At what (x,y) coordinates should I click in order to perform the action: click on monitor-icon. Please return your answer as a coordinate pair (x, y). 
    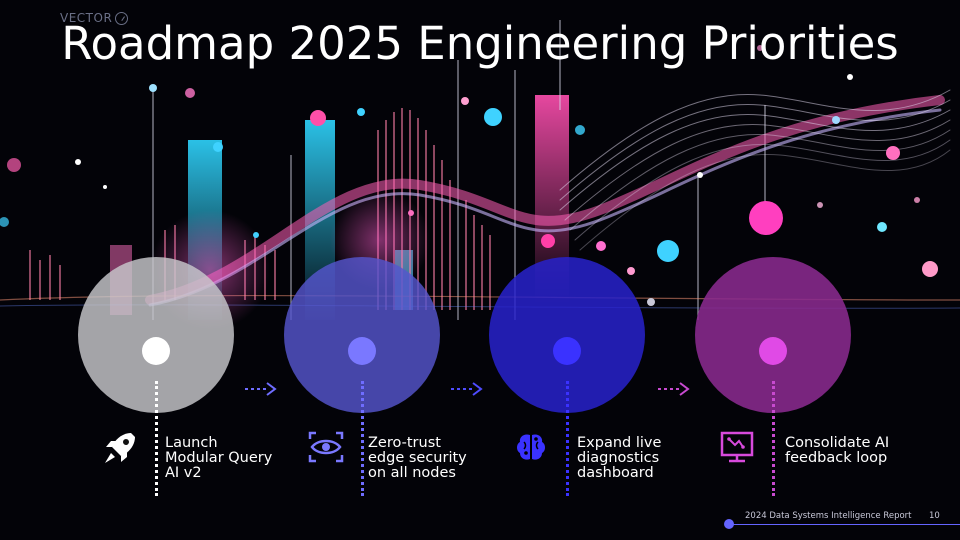
    Looking at the image, I should click on (737, 447).